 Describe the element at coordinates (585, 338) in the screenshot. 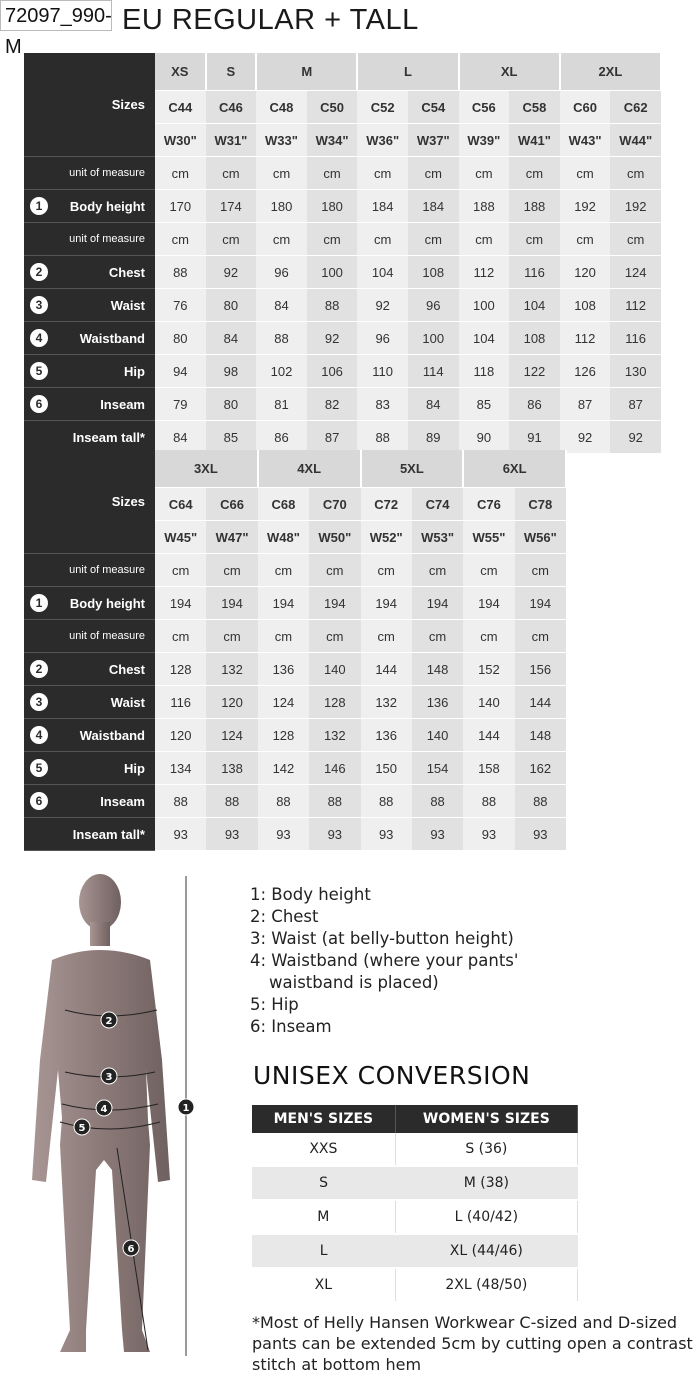

I see `table-cell: 112` at that location.